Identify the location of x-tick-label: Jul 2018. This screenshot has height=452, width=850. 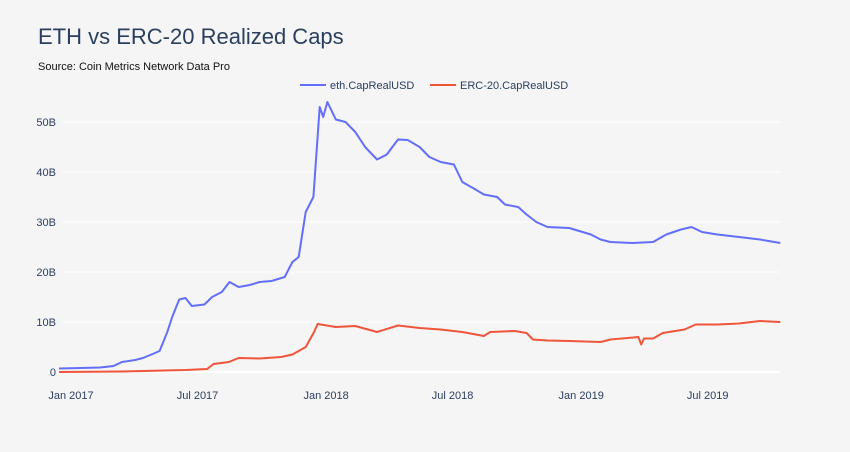
(453, 396).